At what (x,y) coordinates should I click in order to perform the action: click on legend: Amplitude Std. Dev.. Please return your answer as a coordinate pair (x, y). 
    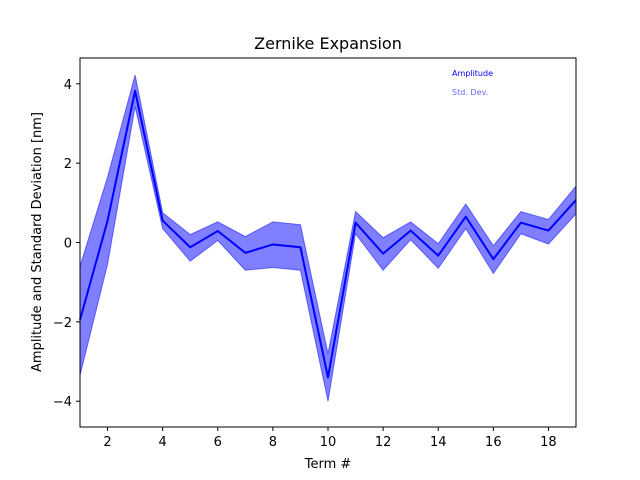
    Looking at the image, I should click on (472, 83).